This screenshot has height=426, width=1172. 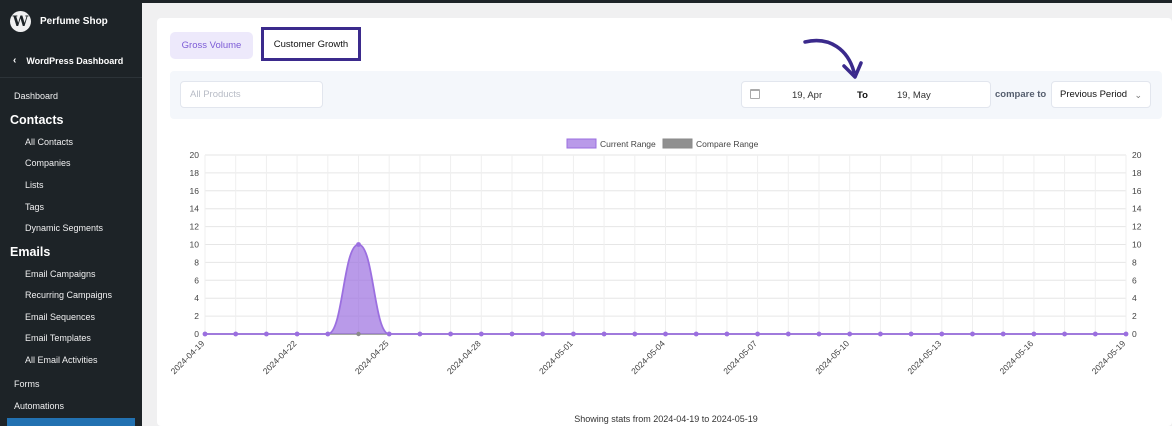 What do you see at coordinates (49, 142) in the screenshot?
I see `sidebar-item-all-contacts: All Contacts` at bounding box center [49, 142].